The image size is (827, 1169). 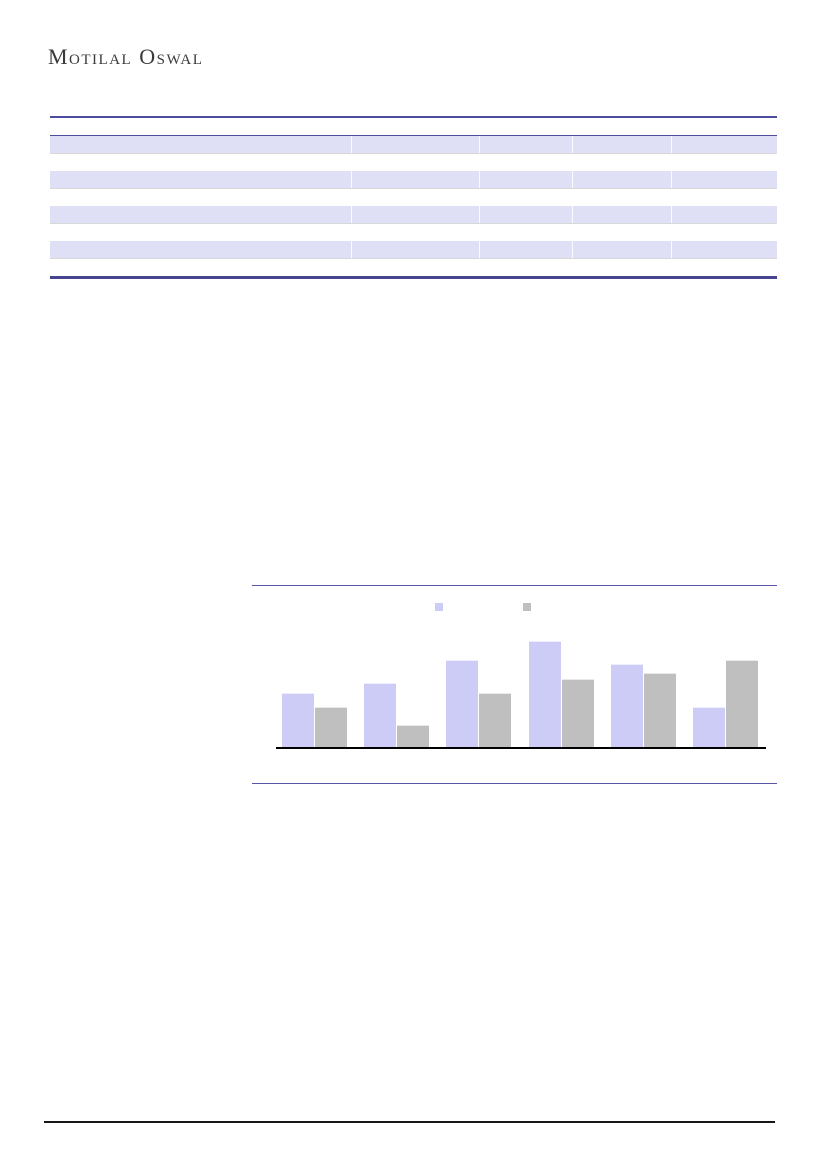 I want to click on footer-rule, so click(x=409, y=1122).